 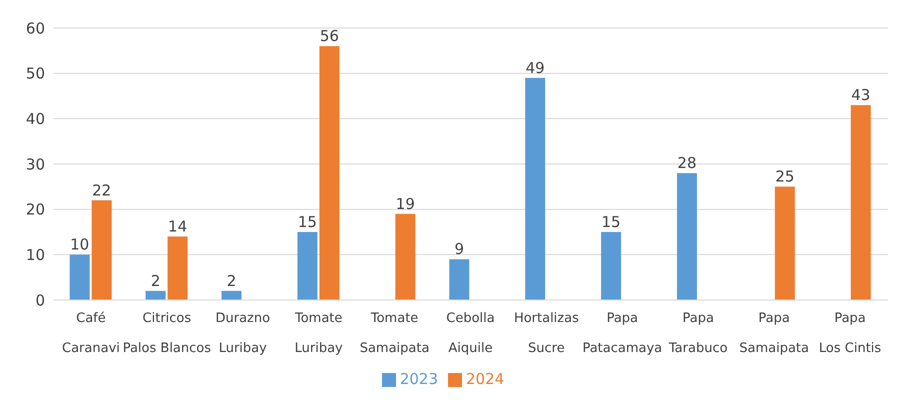 What do you see at coordinates (178, 227) in the screenshot?
I see `data-label: 14` at bounding box center [178, 227].